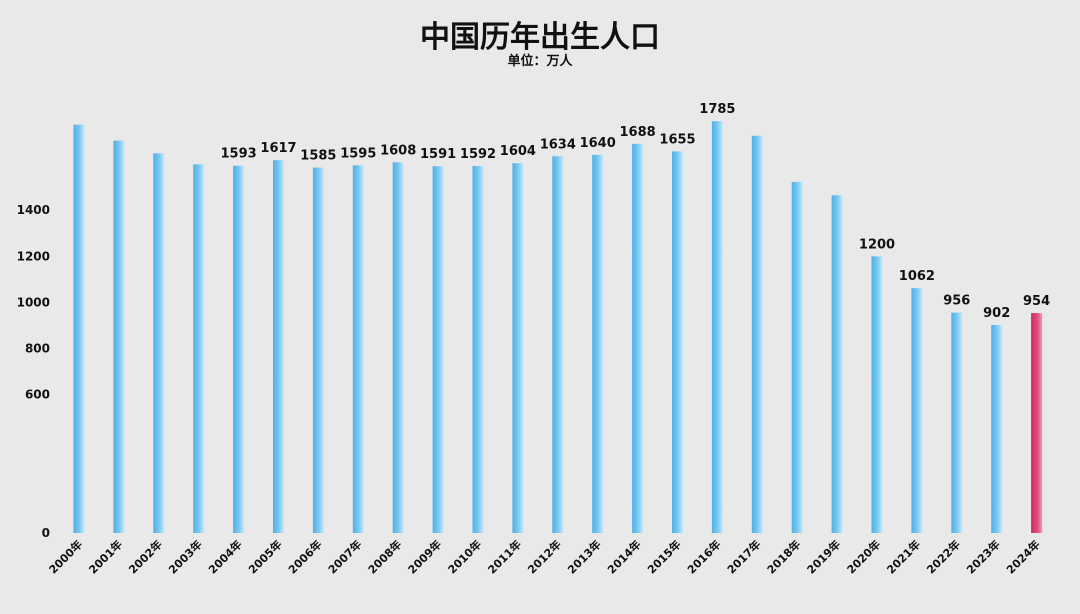  What do you see at coordinates (956, 301) in the screenshot?
I see `data-label: 956` at bounding box center [956, 301].